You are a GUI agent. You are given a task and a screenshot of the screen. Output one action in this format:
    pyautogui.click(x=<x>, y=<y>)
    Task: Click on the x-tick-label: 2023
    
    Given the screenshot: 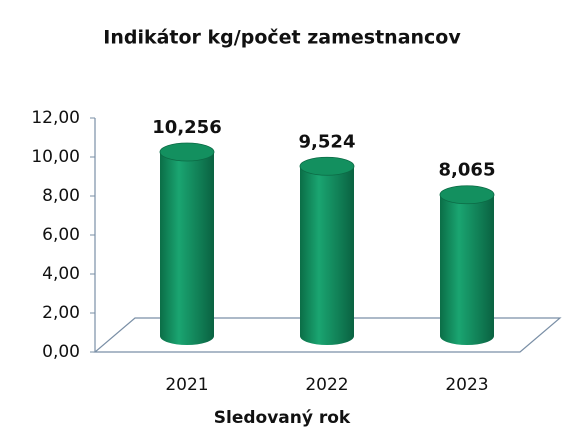 What is the action you would take?
    pyautogui.click(x=466, y=385)
    